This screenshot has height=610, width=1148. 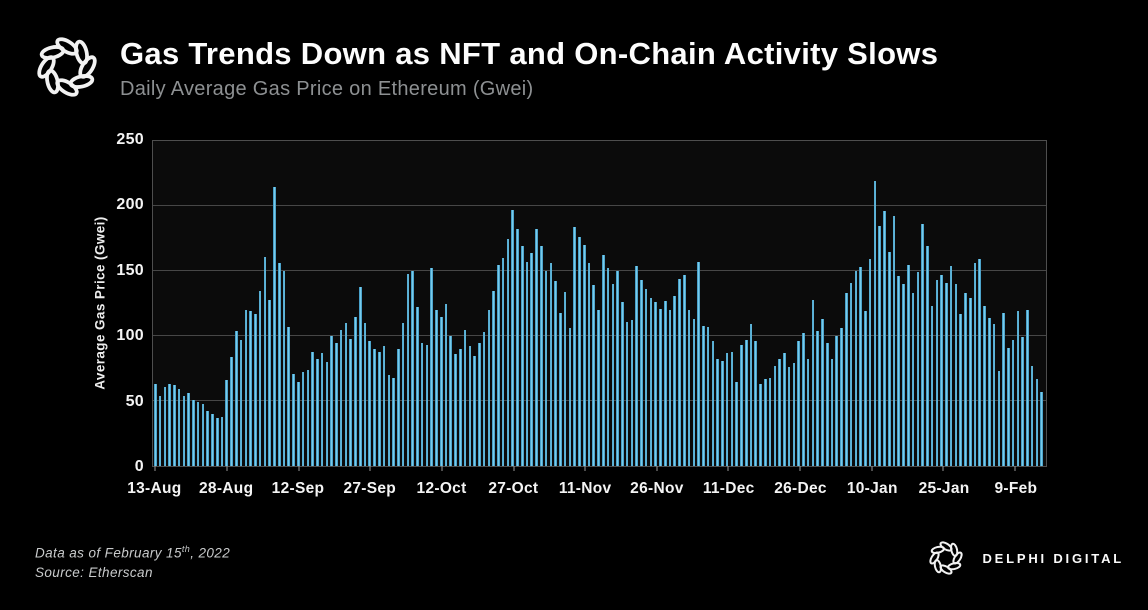 What do you see at coordinates (1016, 488) in the screenshot?
I see `x-tick-label: 9-Feb` at bounding box center [1016, 488].